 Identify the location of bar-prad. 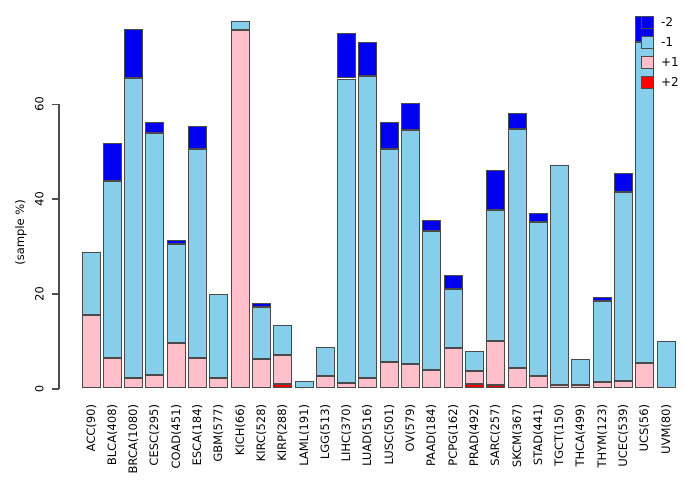
(474, 194).